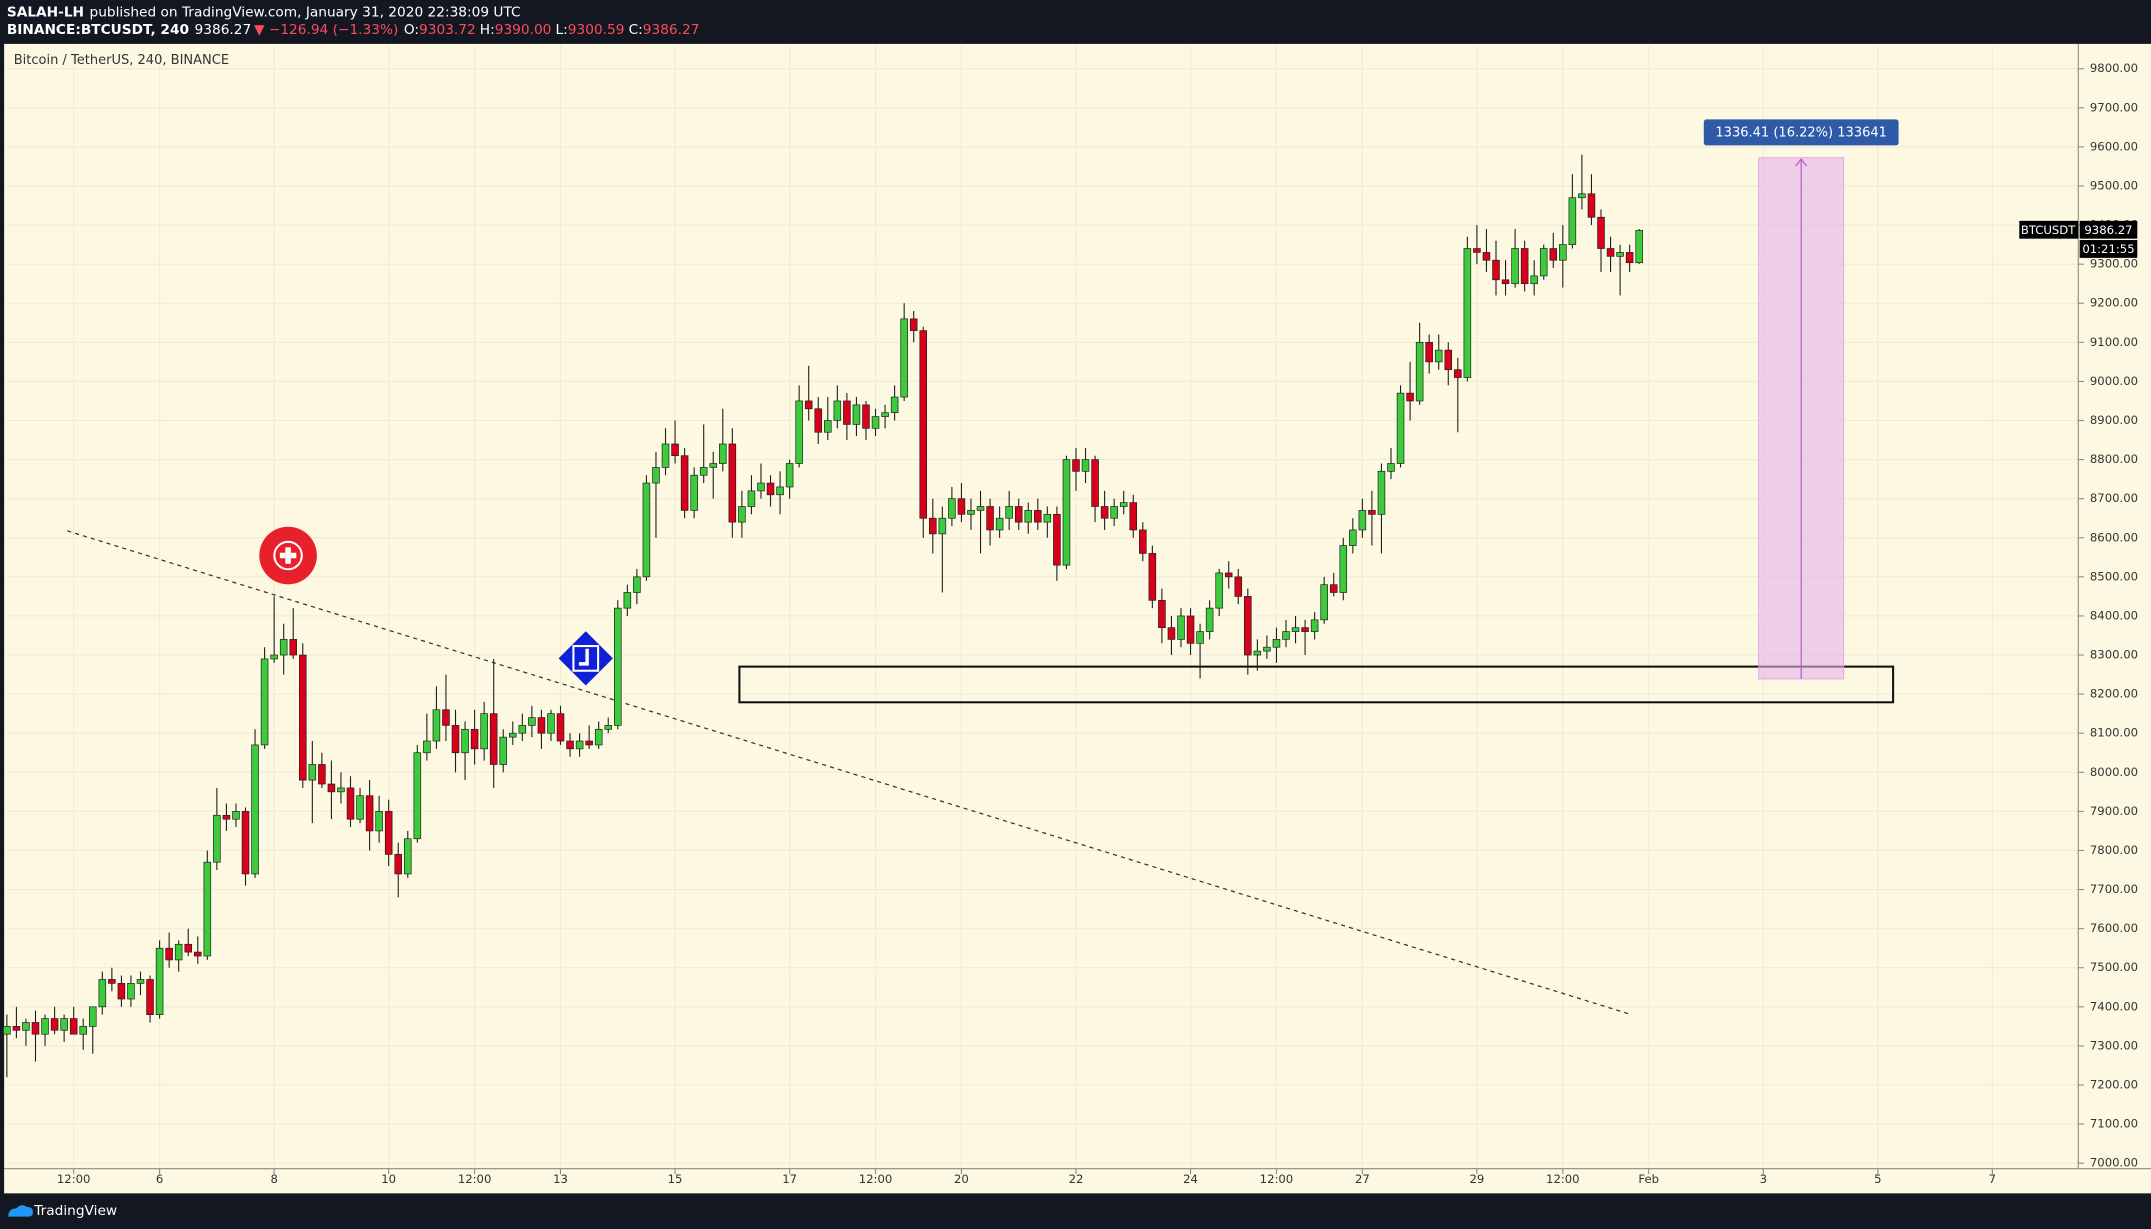  Describe the element at coordinates (789, 1179) in the screenshot. I see `x-tick-label: 17` at that location.